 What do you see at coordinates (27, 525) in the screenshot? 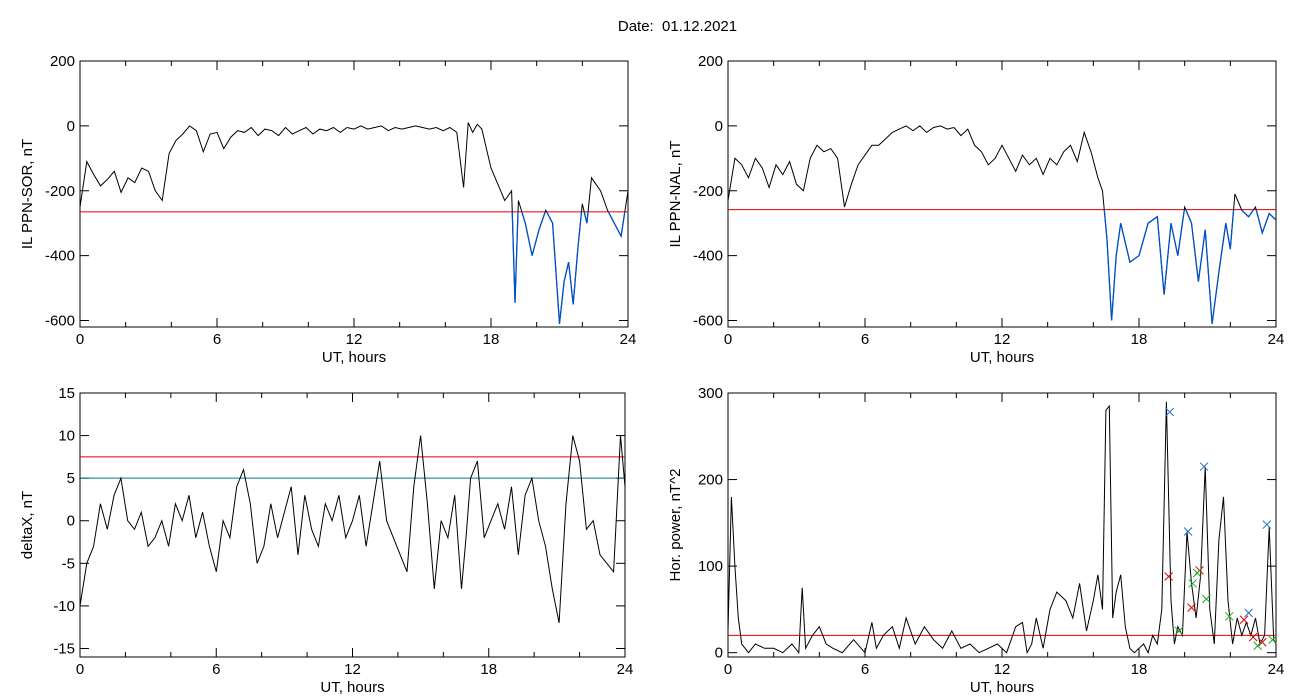
I see `y-axis-label: deltaX, nT` at bounding box center [27, 525].